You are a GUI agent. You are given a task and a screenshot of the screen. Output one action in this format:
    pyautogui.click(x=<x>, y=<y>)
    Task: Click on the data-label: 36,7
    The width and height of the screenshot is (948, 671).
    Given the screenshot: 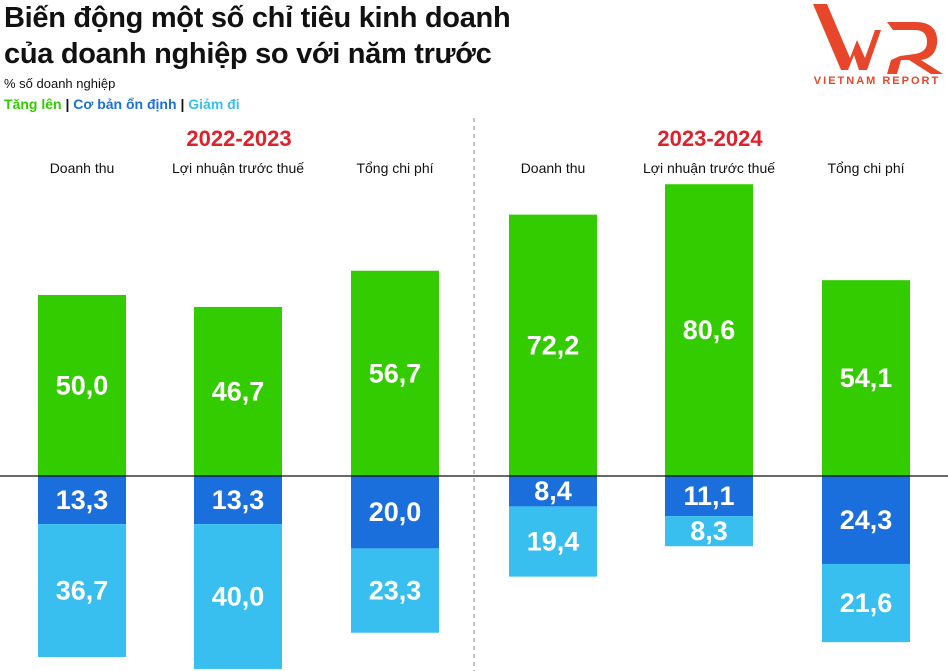 What is the action you would take?
    pyautogui.click(x=82, y=591)
    